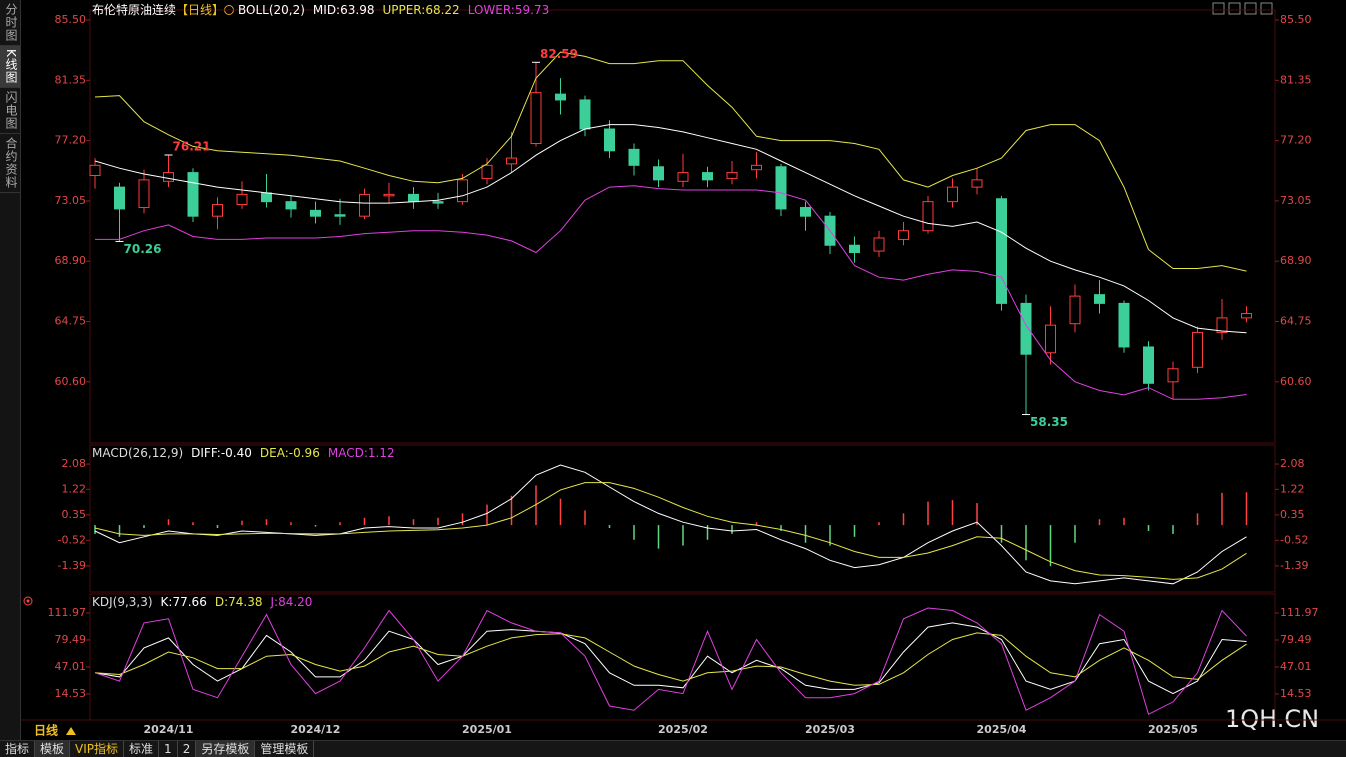 The height and width of the screenshot is (757, 1346). I want to click on toolbar-item: 另存模板, so click(226, 749).